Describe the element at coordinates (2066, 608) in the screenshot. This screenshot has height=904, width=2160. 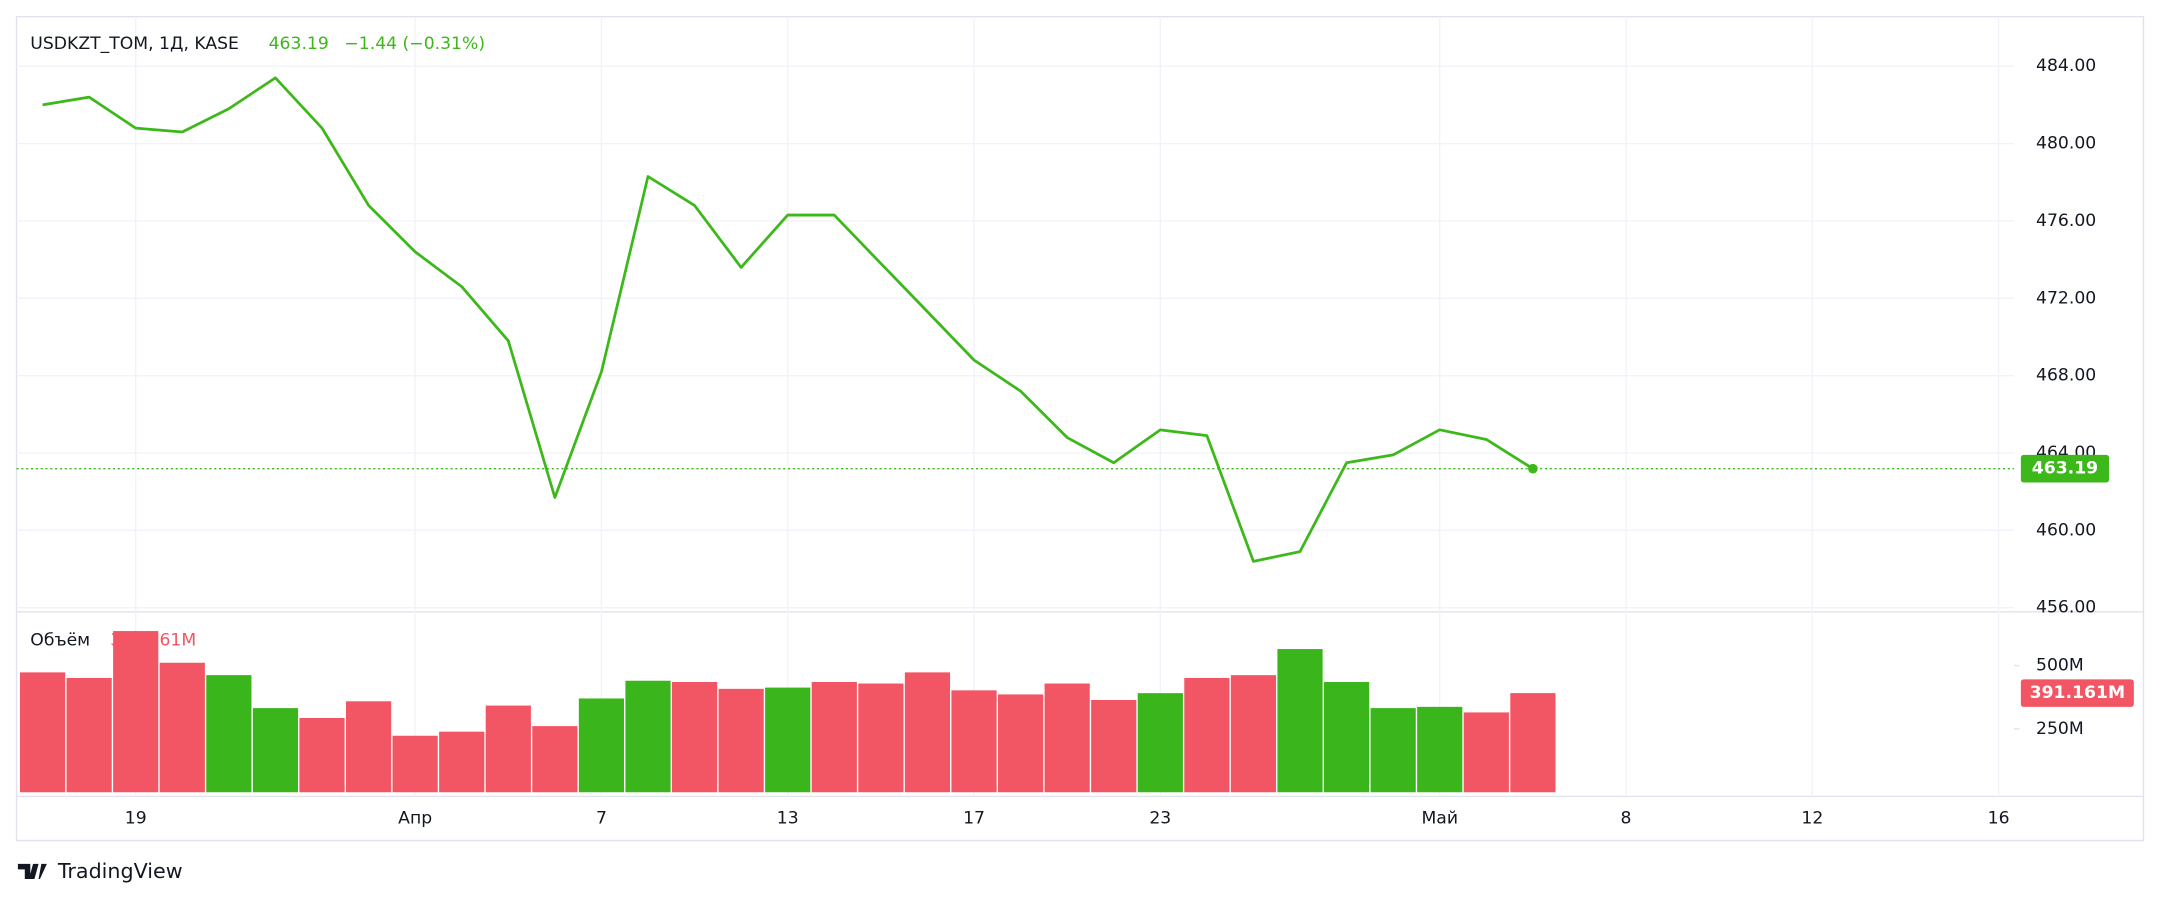
I see `y-tick-label: 456.00` at that location.